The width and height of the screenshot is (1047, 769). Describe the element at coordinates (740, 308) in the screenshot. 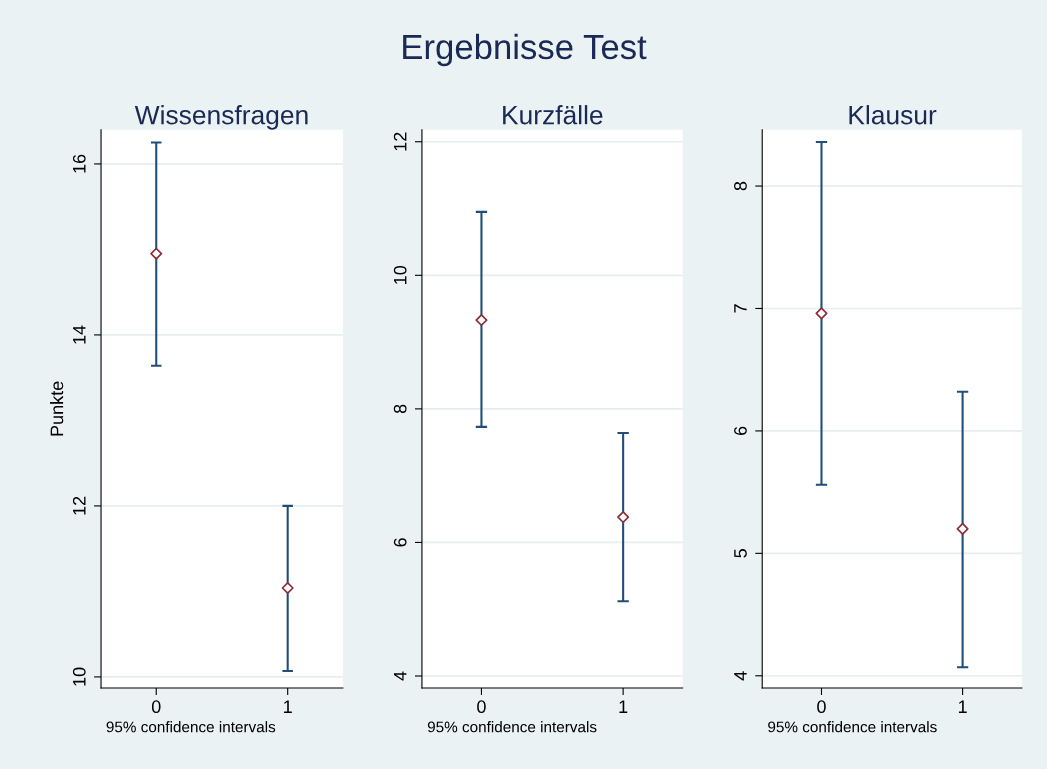

I see `y-tick-label: 7` at that location.